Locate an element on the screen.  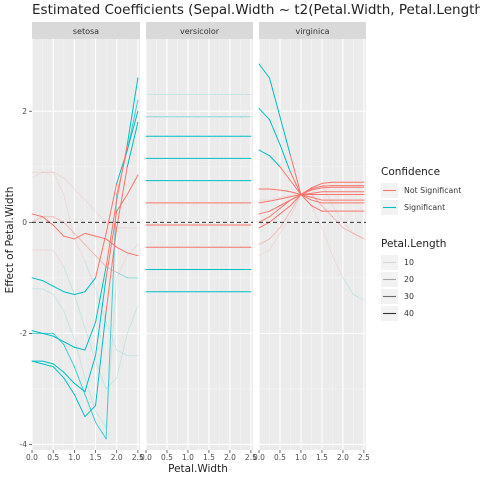
y-tick-label: -2 is located at coordinates (24, 333).